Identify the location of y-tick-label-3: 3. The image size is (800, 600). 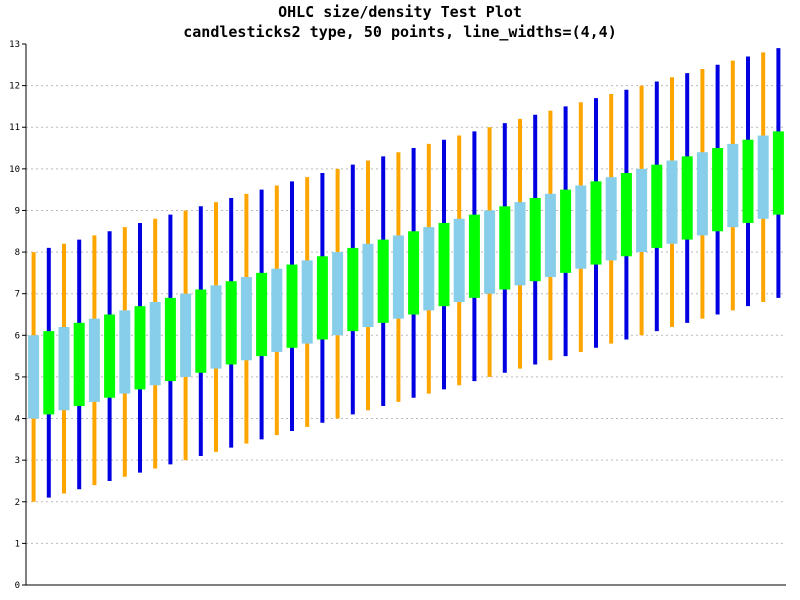
(17, 461).